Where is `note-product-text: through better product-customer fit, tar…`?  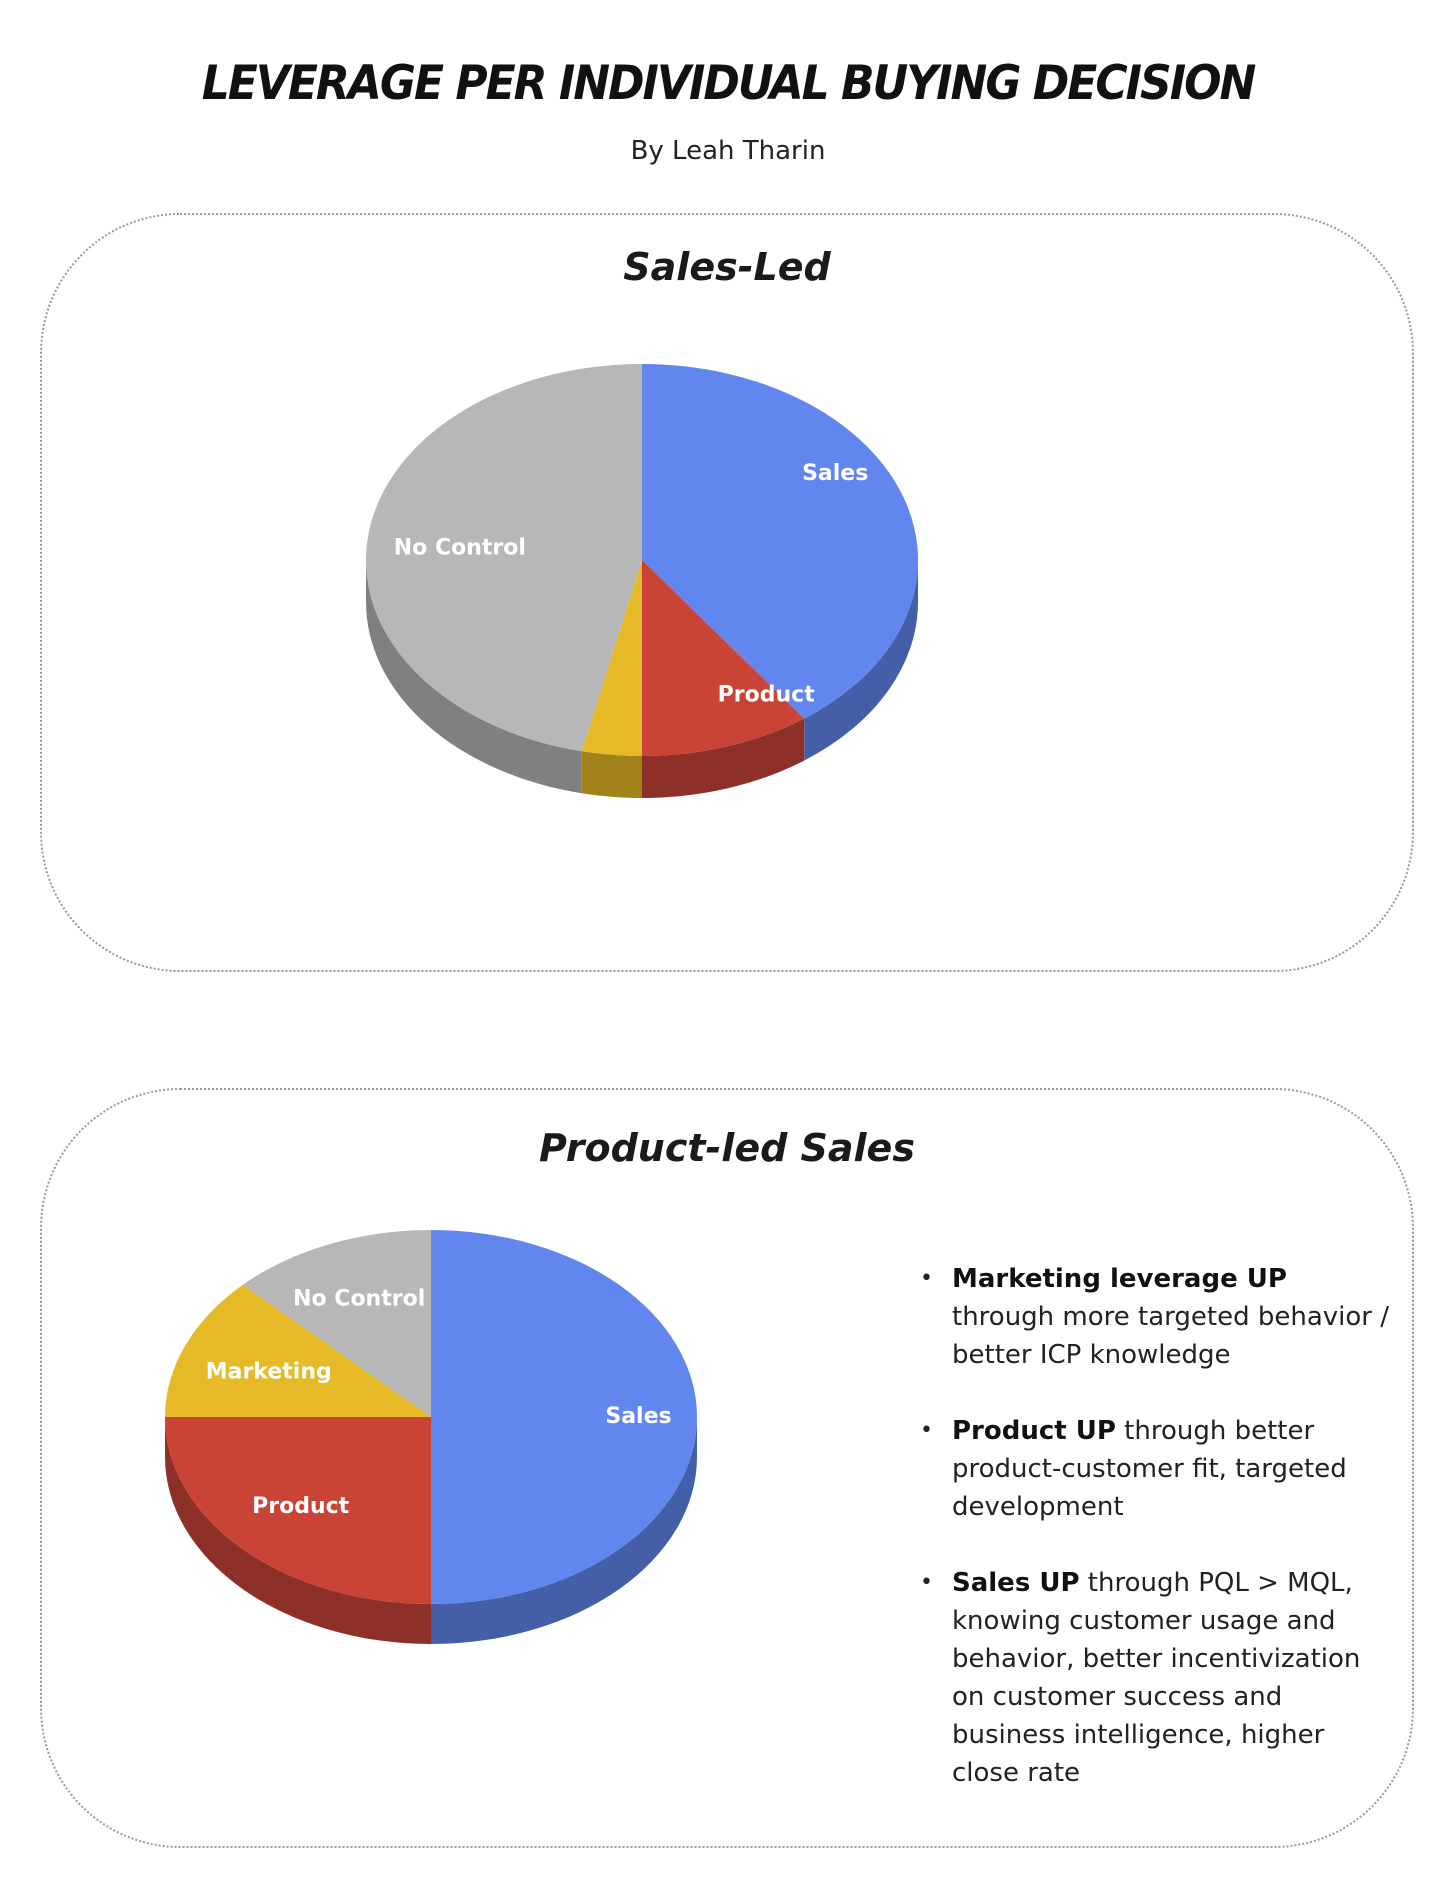 note-product-text: through better product-customer fit, tar… is located at coordinates (1149, 1469).